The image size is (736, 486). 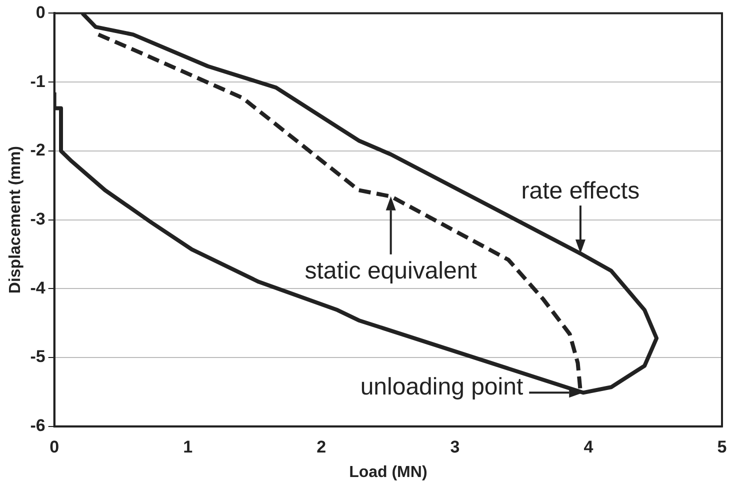 What do you see at coordinates (580, 191) in the screenshot?
I see `annotation: rate effects` at bounding box center [580, 191].